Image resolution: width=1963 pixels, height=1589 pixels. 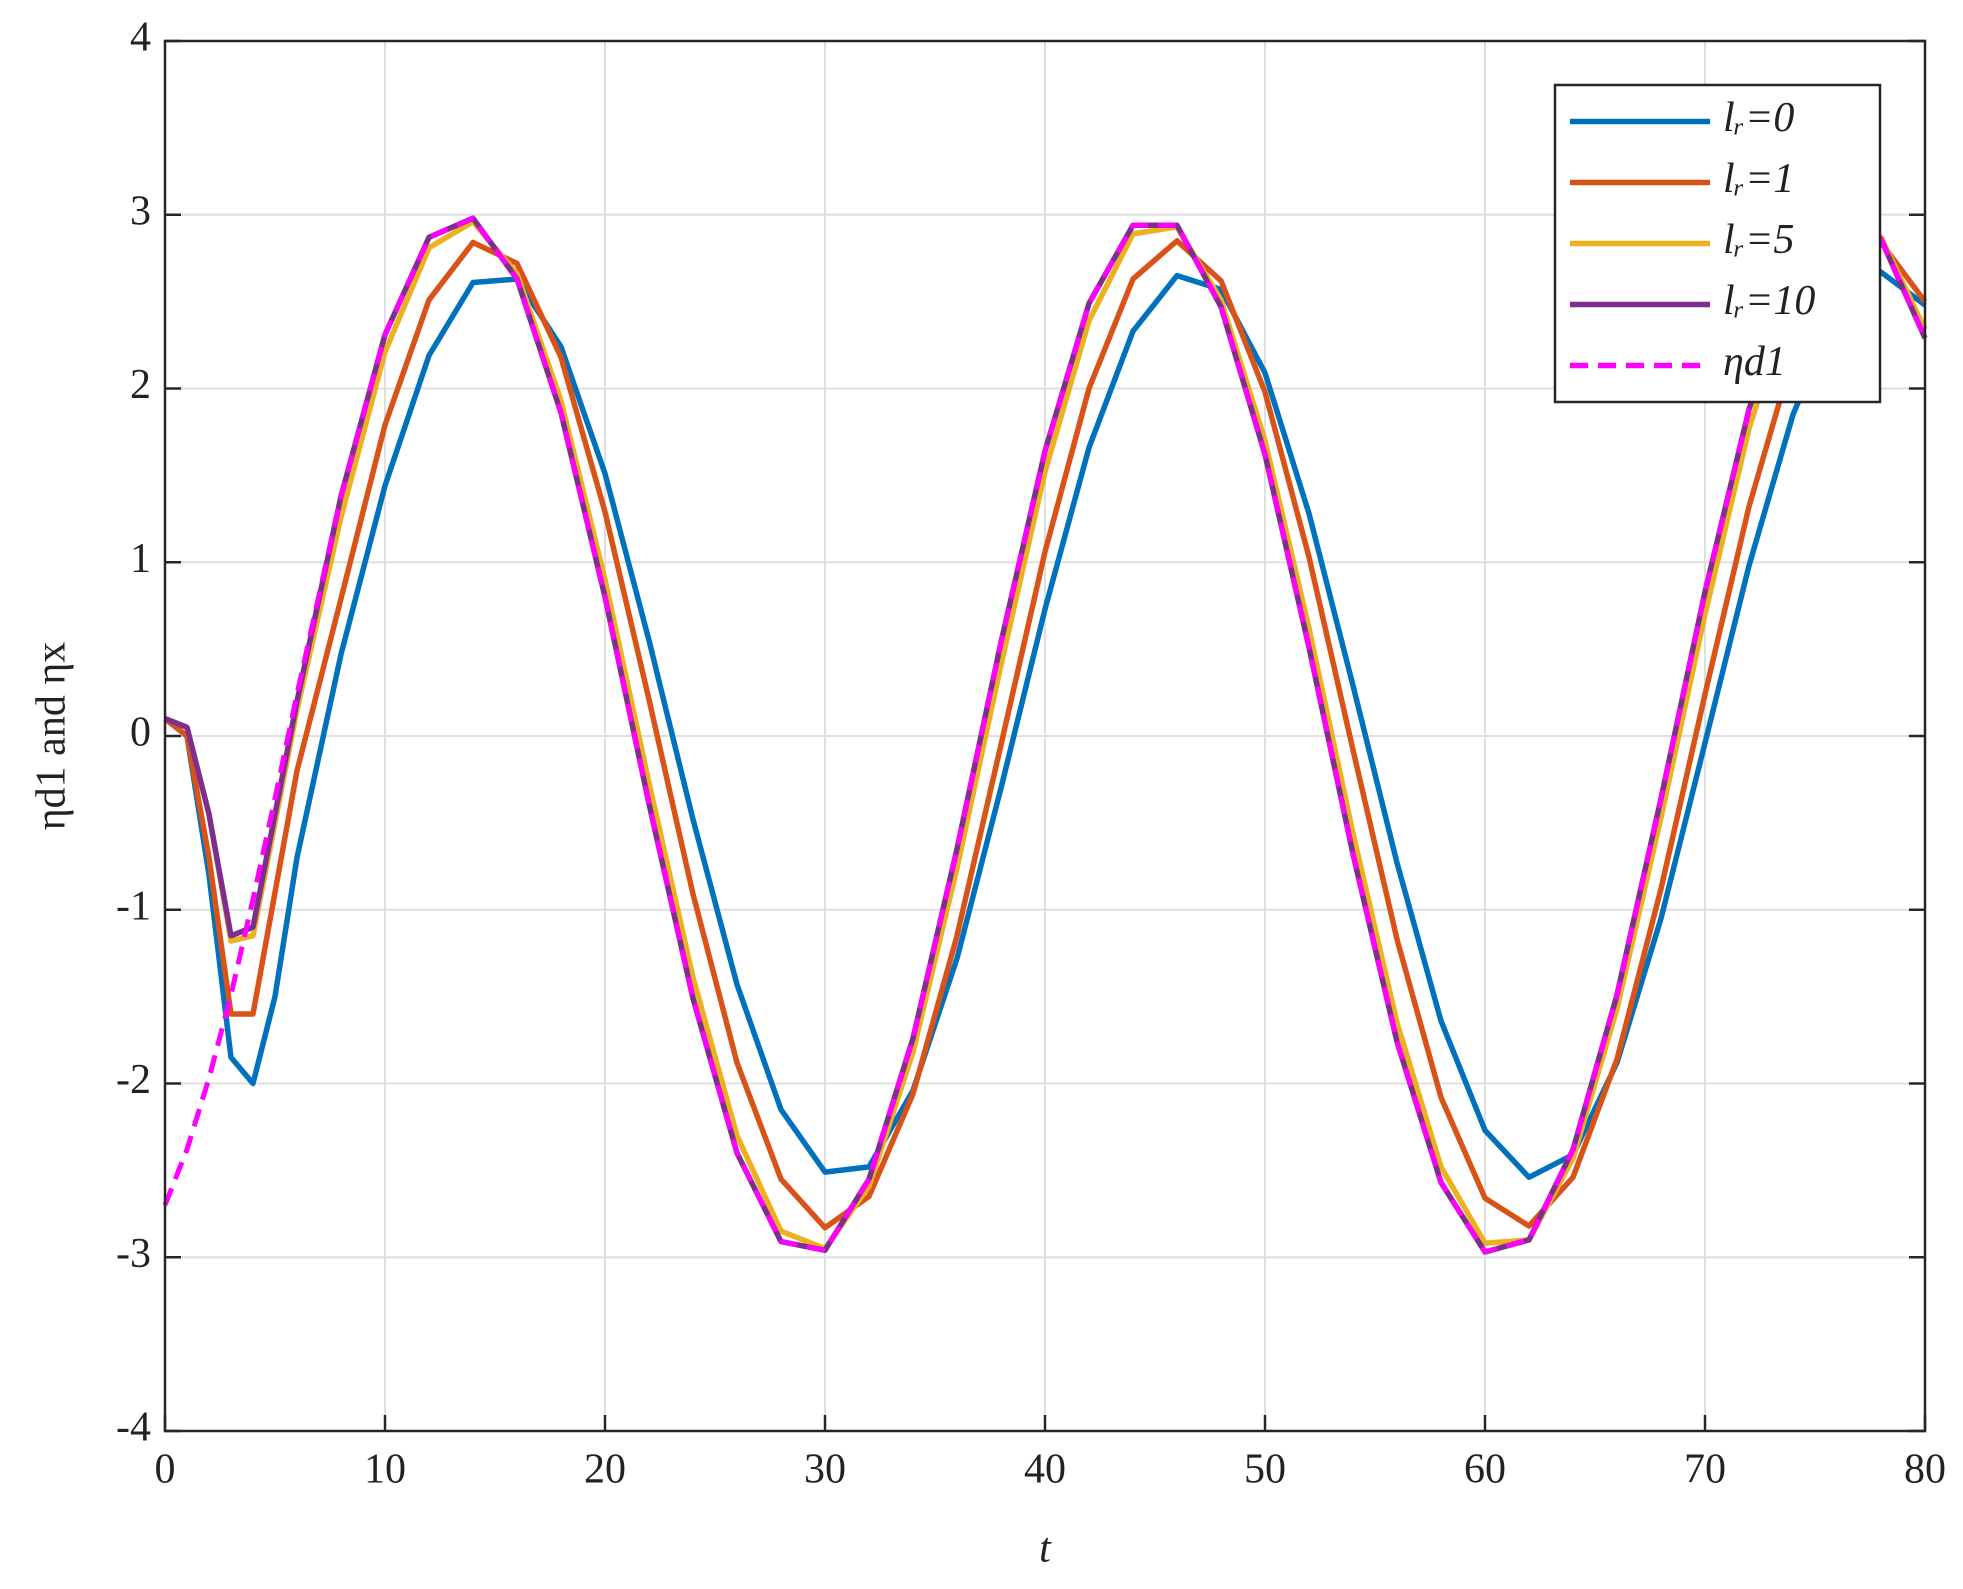 I want to click on x-tick-label: 70, so click(x=1705, y=1470).